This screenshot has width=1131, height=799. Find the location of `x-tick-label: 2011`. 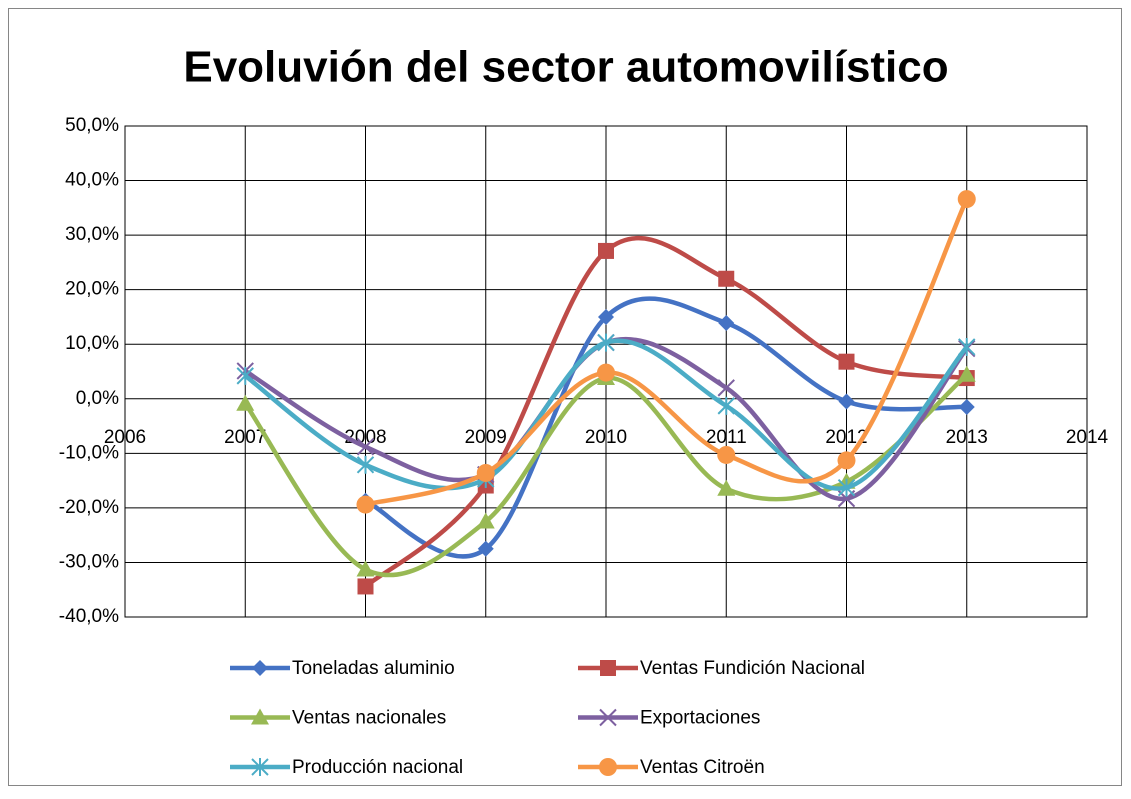

x-tick-label: 2011 is located at coordinates (726, 437).